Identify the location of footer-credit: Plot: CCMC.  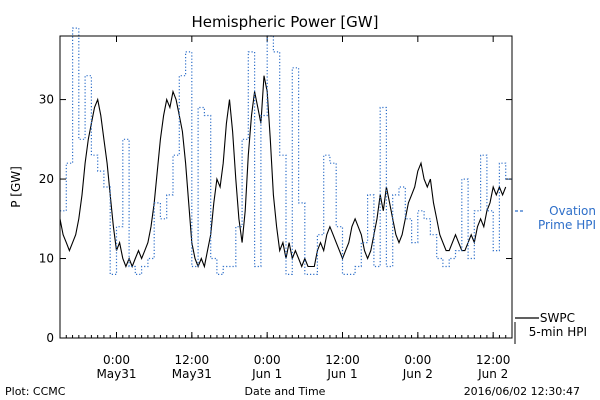
(35, 391).